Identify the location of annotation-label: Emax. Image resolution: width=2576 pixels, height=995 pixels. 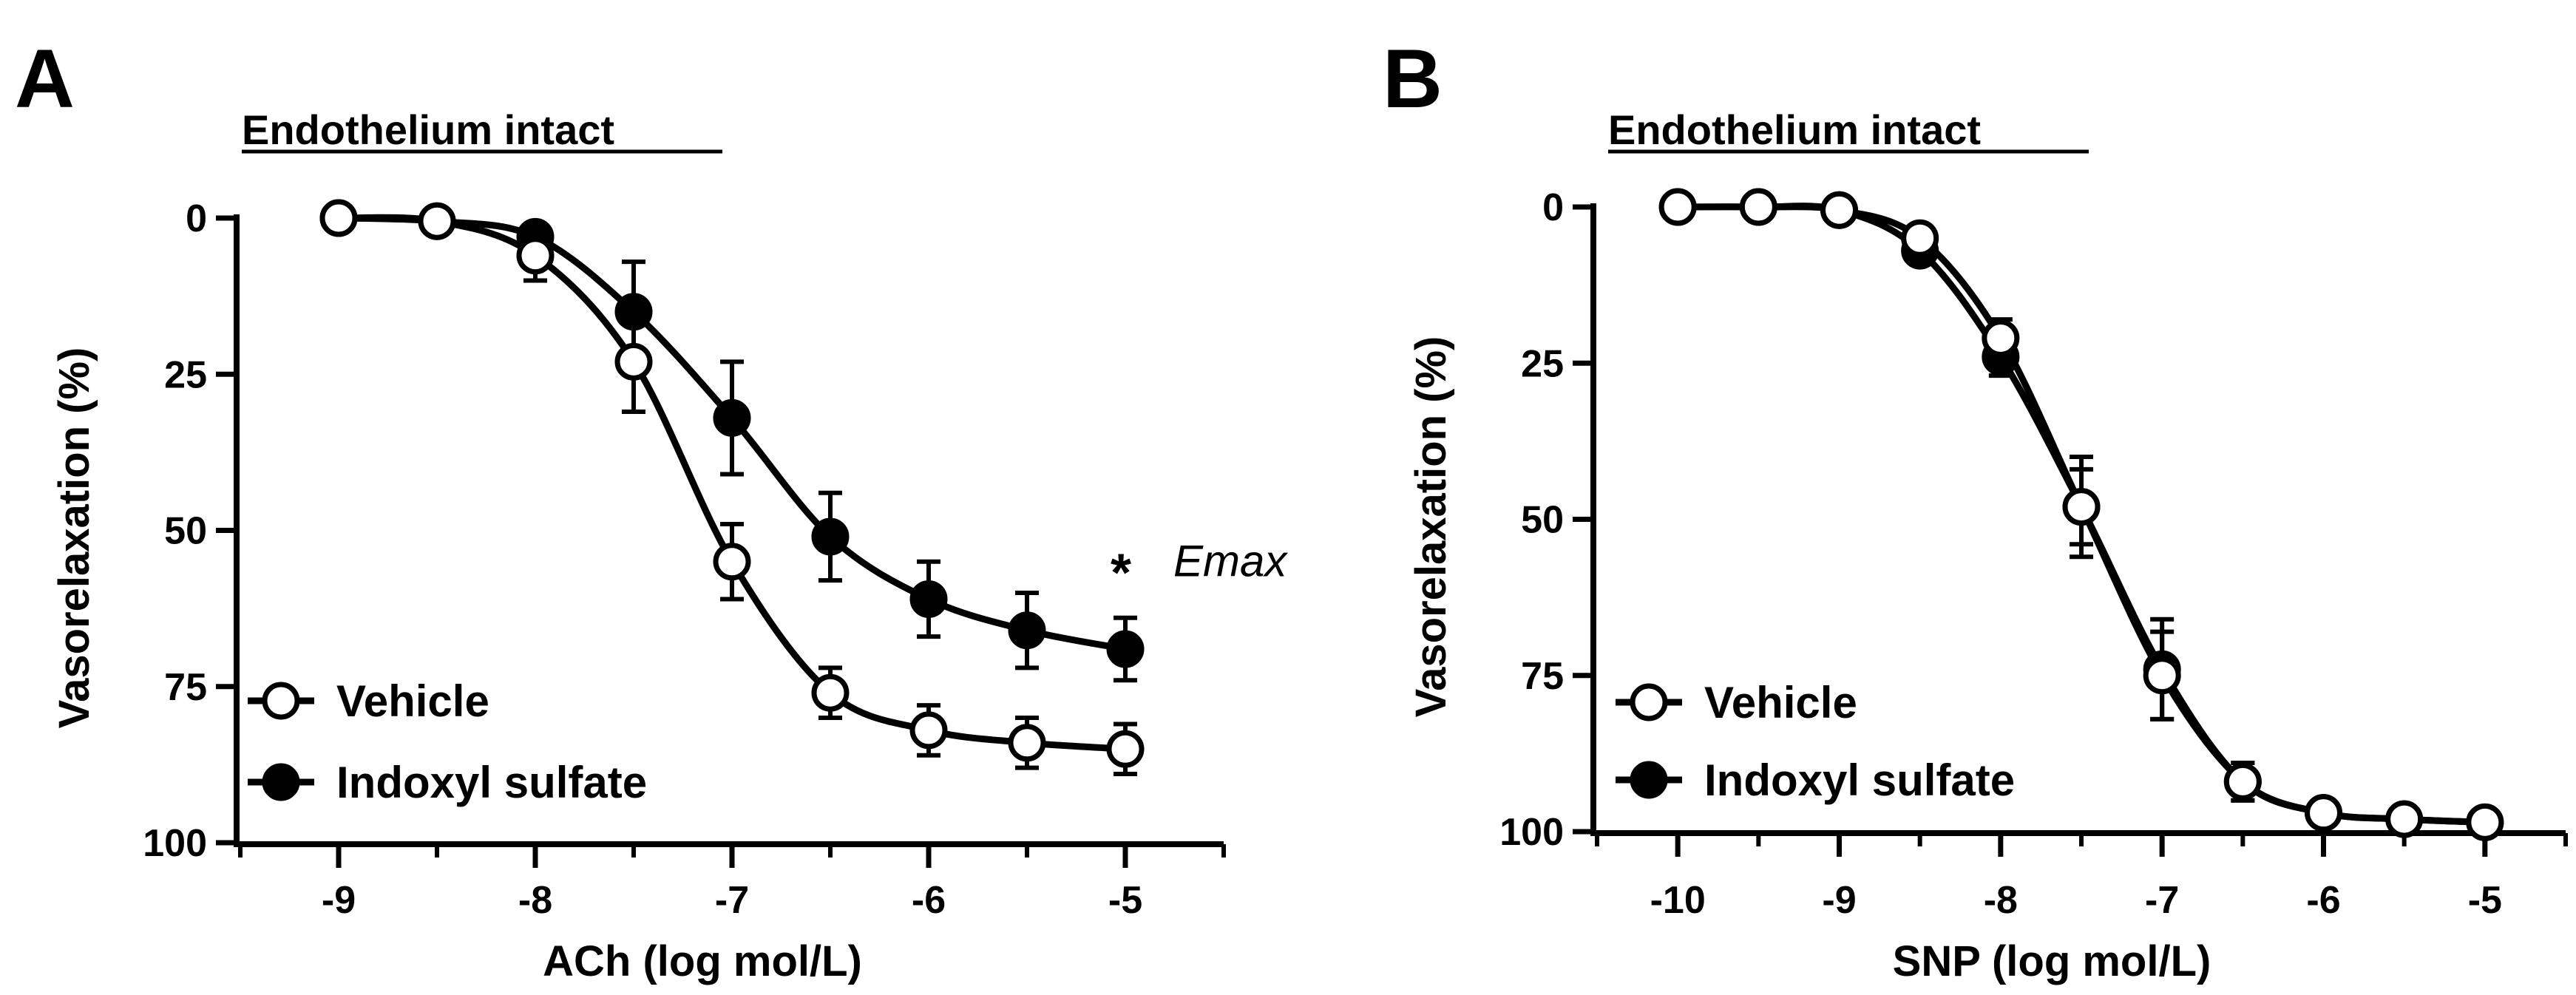
(1230, 560).